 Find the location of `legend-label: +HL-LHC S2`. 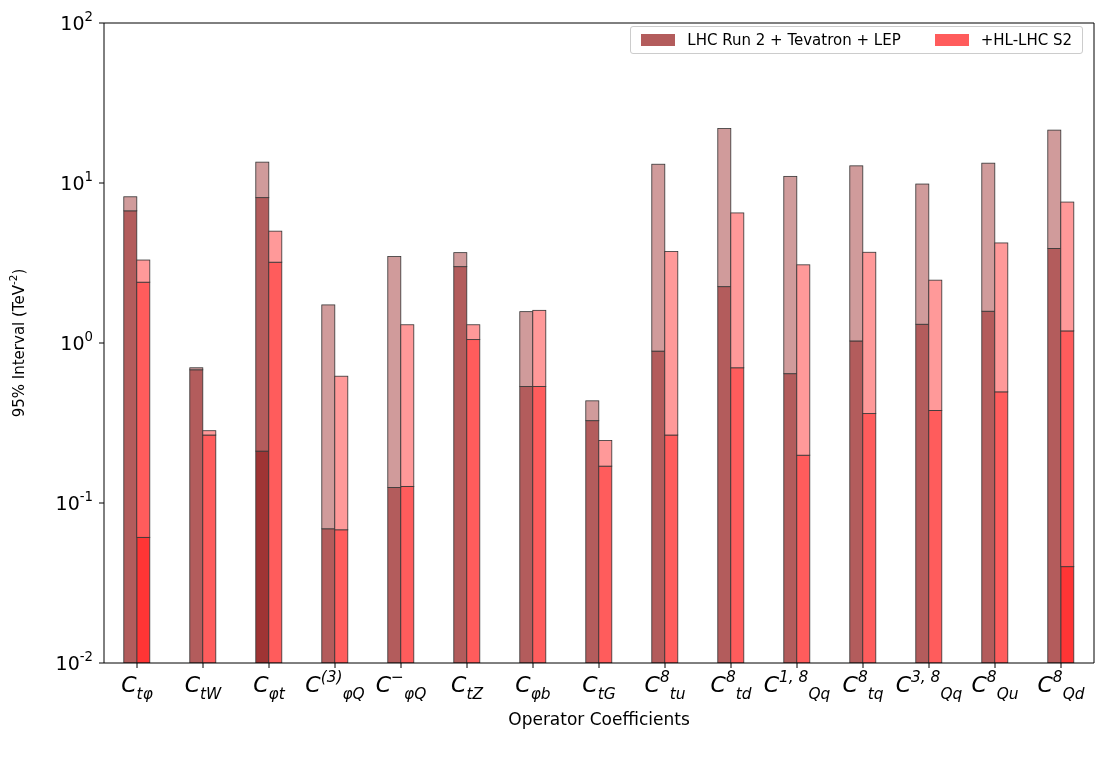

legend-label: +HL-LHC S2 is located at coordinates (1026, 40).